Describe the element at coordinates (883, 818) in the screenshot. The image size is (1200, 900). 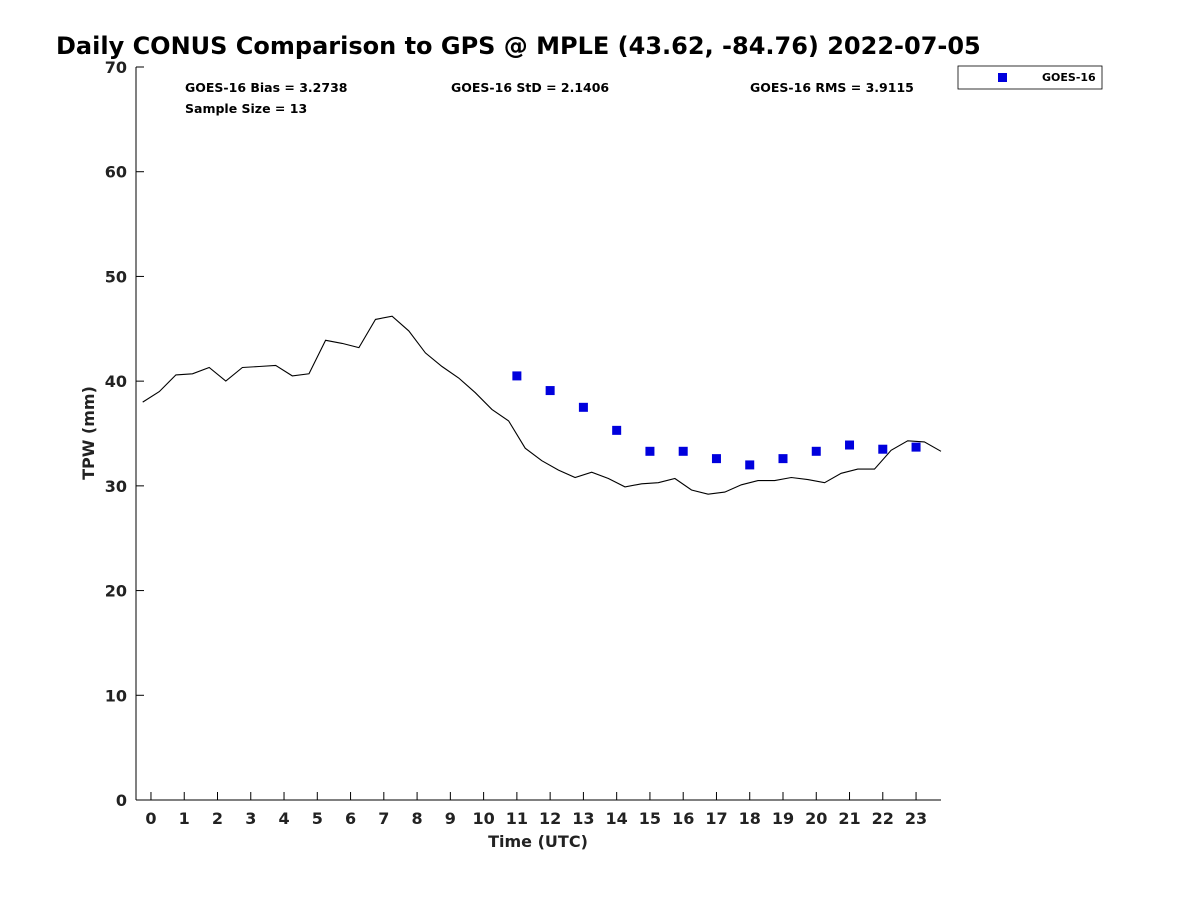
I see `x-tick-label: 22` at that location.